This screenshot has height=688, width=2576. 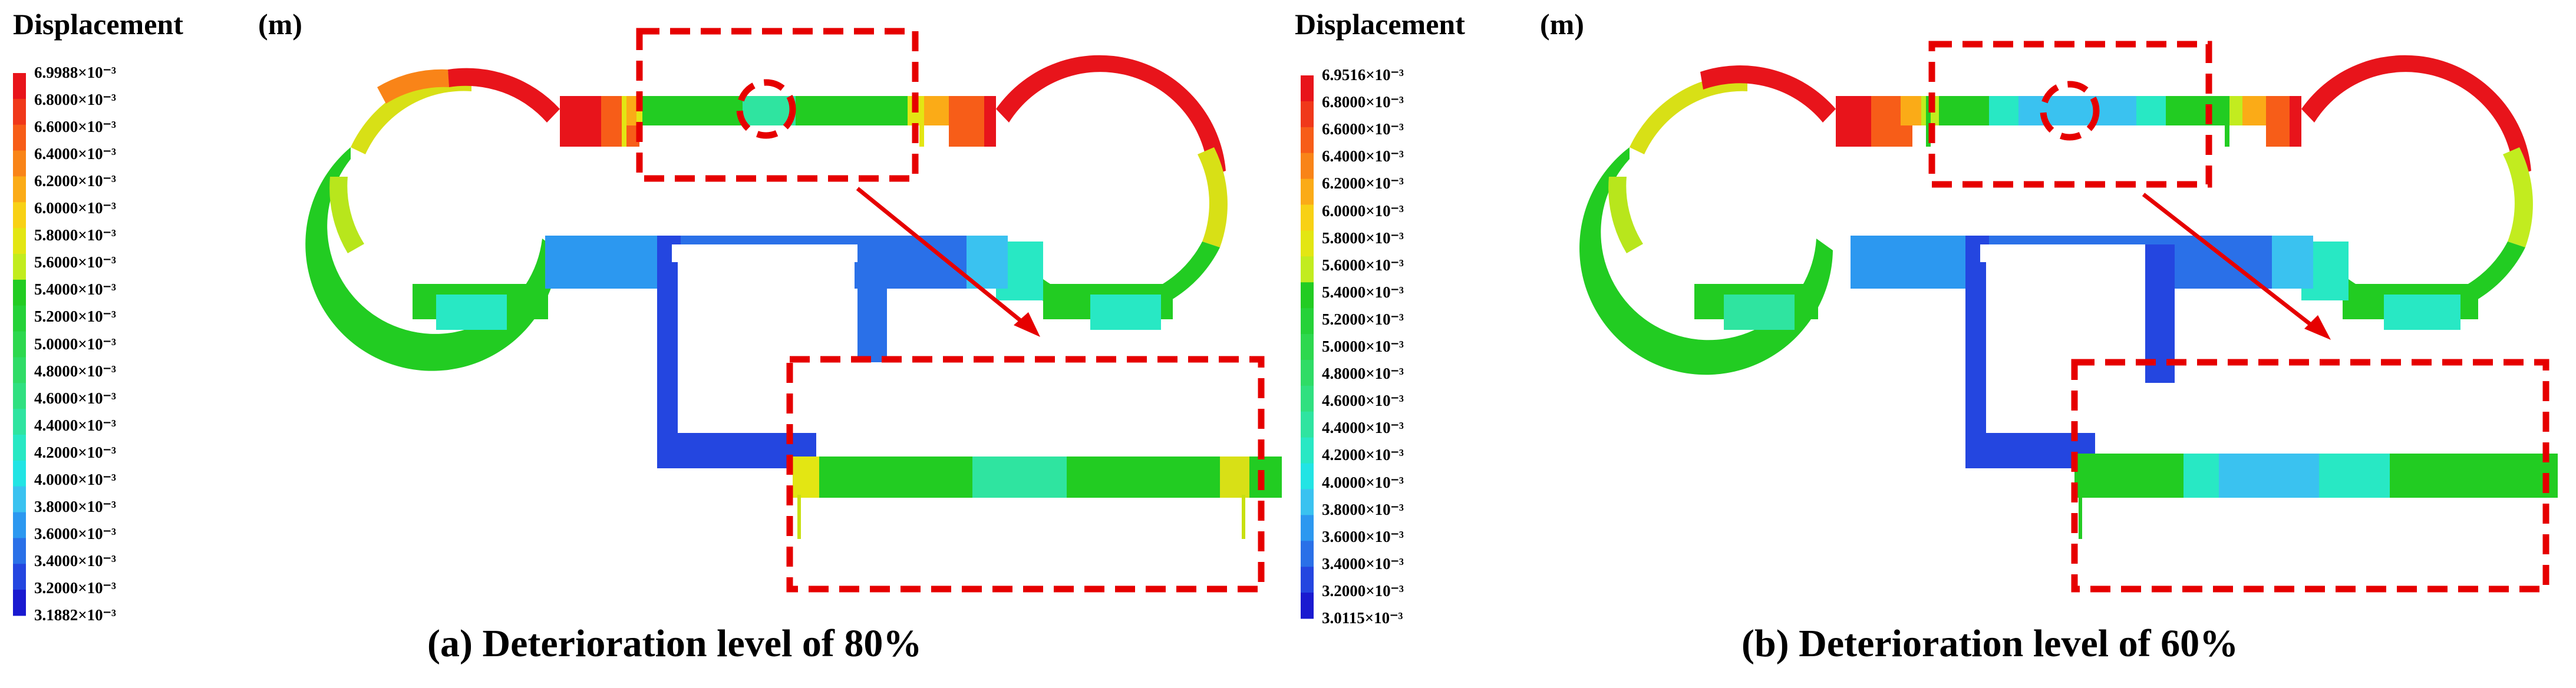 What do you see at coordinates (75, 235) in the screenshot?
I see `legend-tick-label: 5.8000×10⁻³` at bounding box center [75, 235].